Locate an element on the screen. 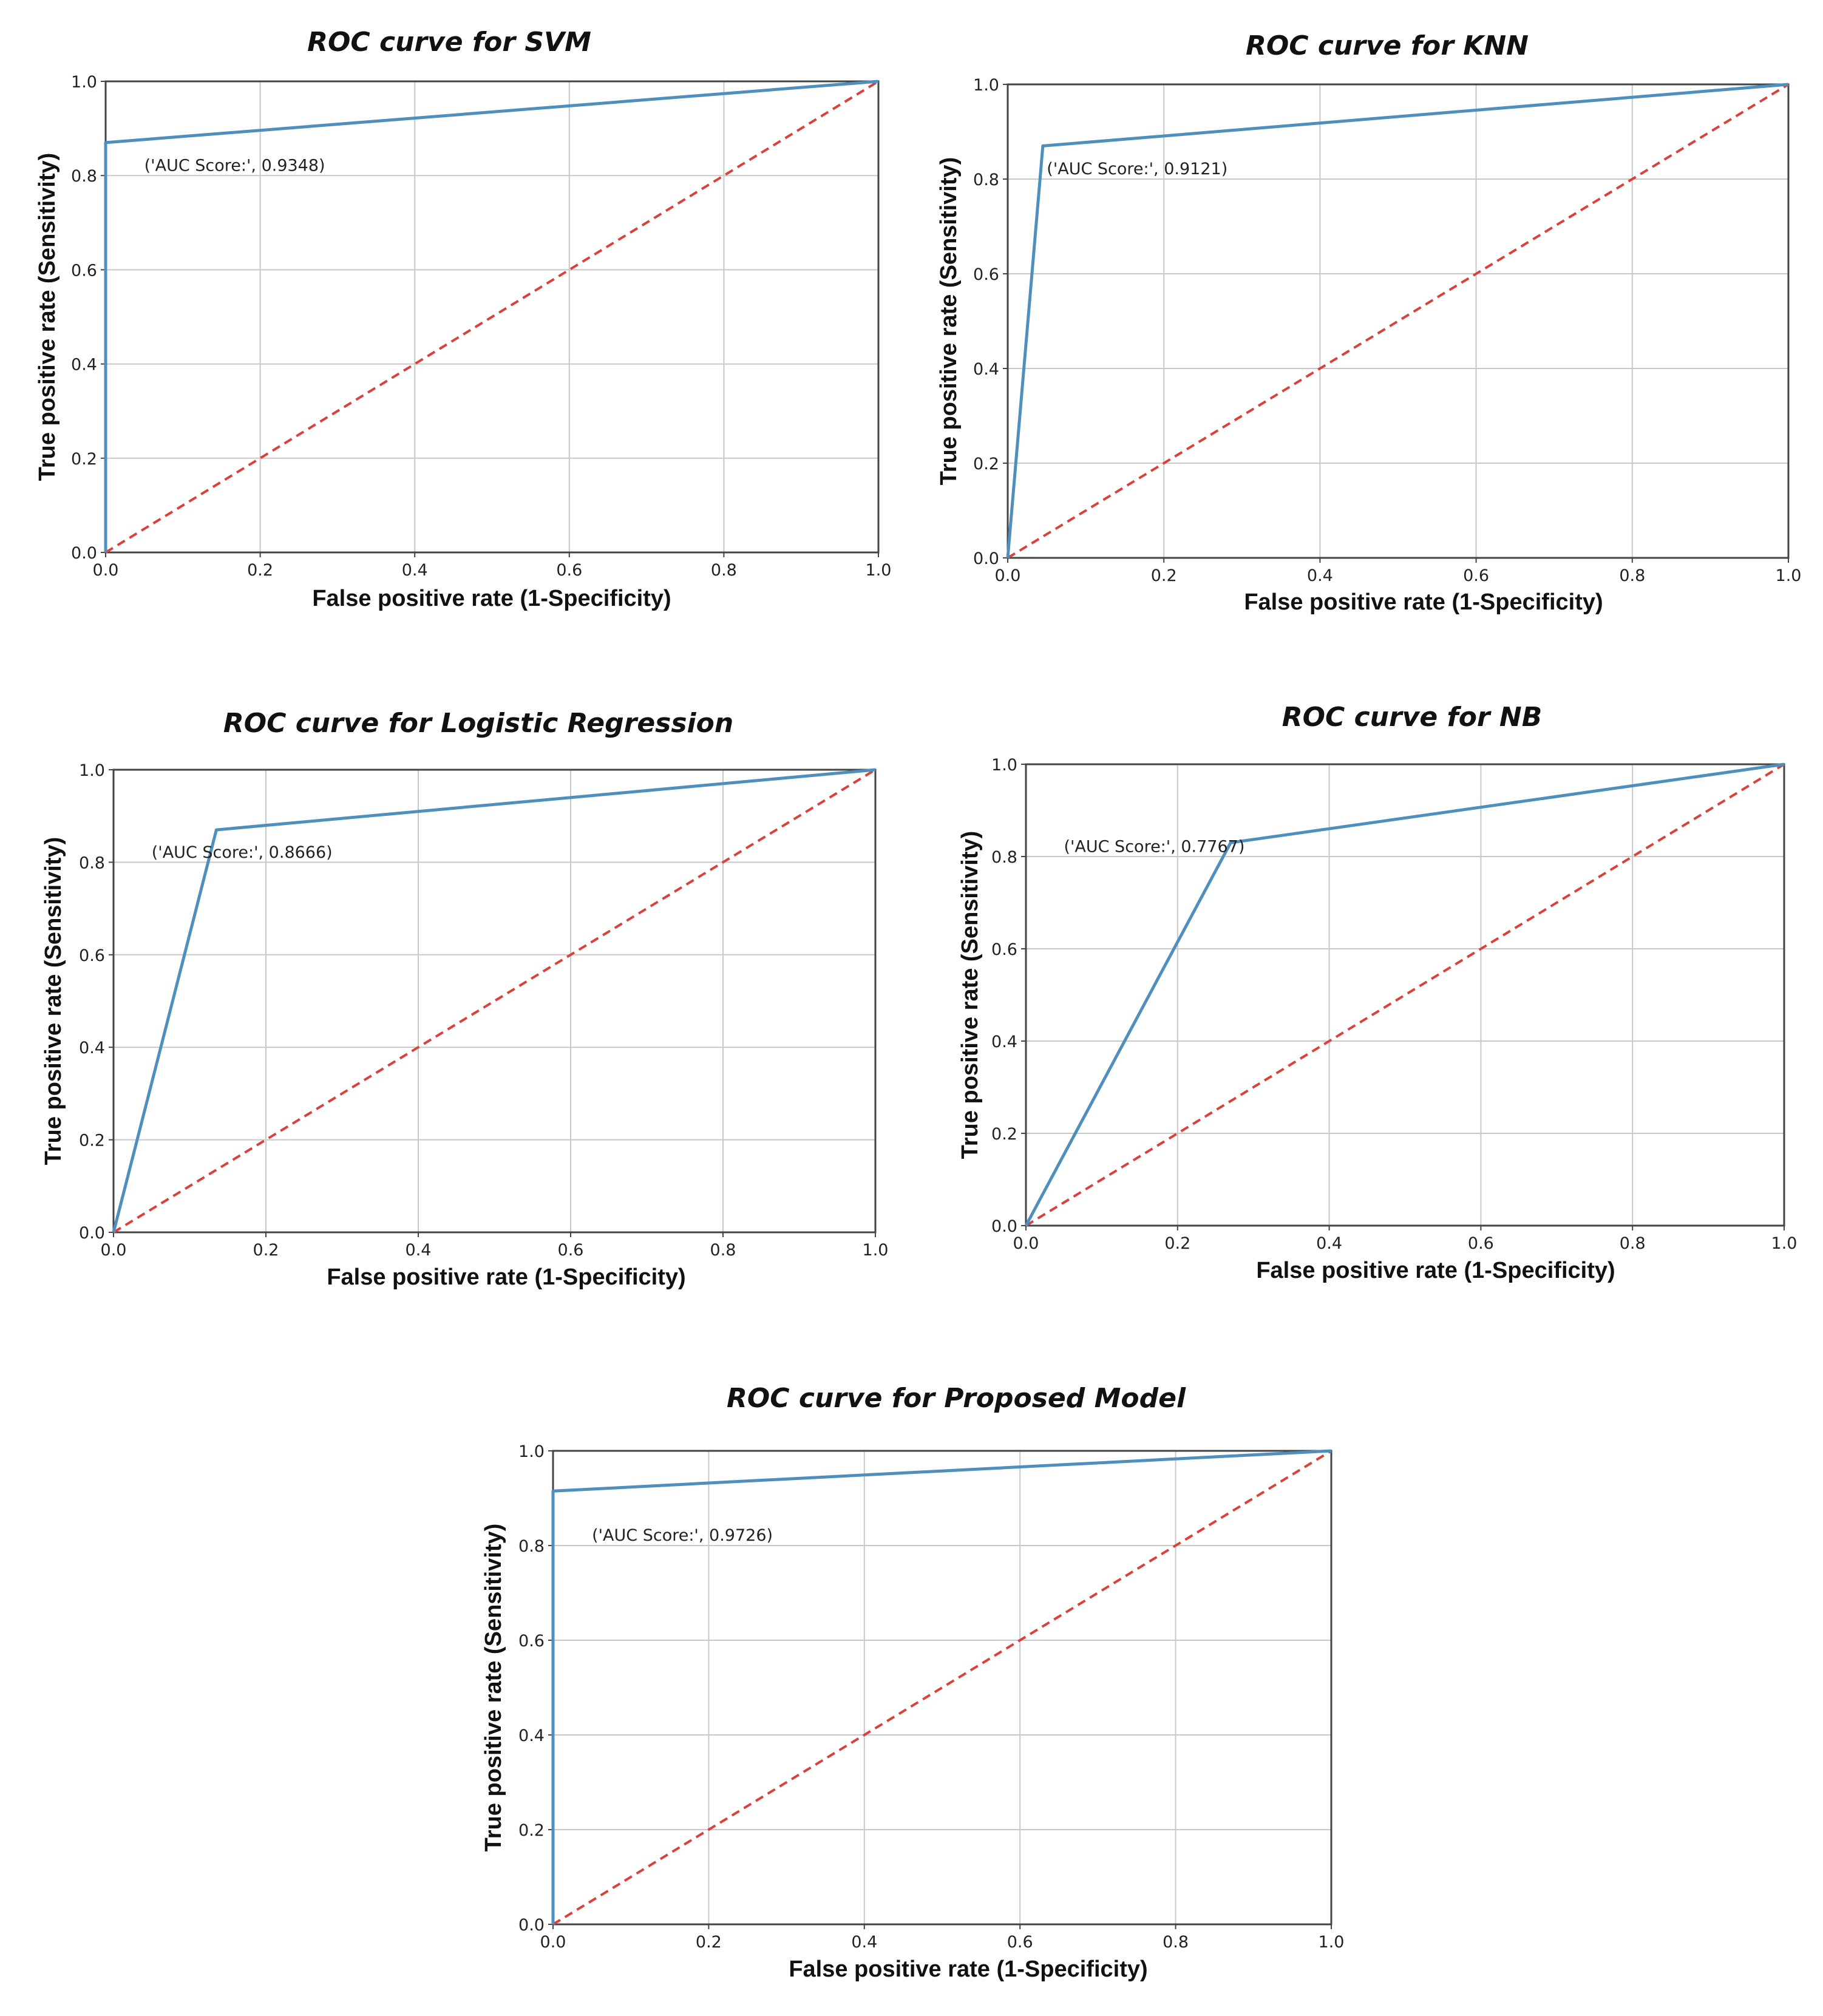 The image size is (1823, 2016). auc-annotation: ('AUC Score:', 0.9348) is located at coordinates (234, 165).